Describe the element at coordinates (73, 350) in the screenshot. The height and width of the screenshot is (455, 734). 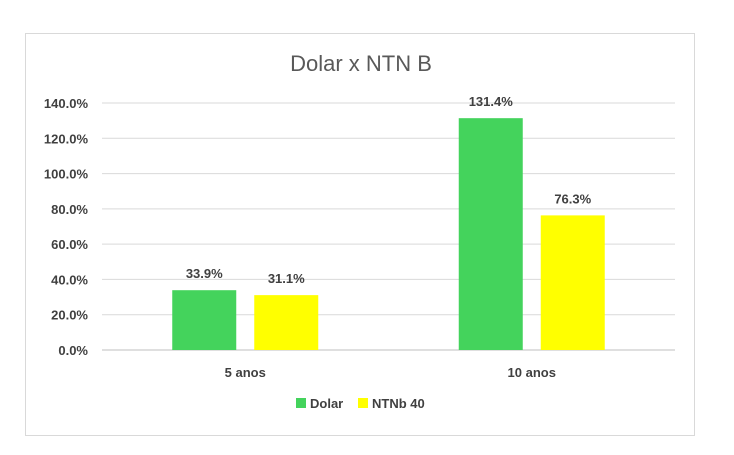
I see `y-tick-label: 0.0%` at that location.